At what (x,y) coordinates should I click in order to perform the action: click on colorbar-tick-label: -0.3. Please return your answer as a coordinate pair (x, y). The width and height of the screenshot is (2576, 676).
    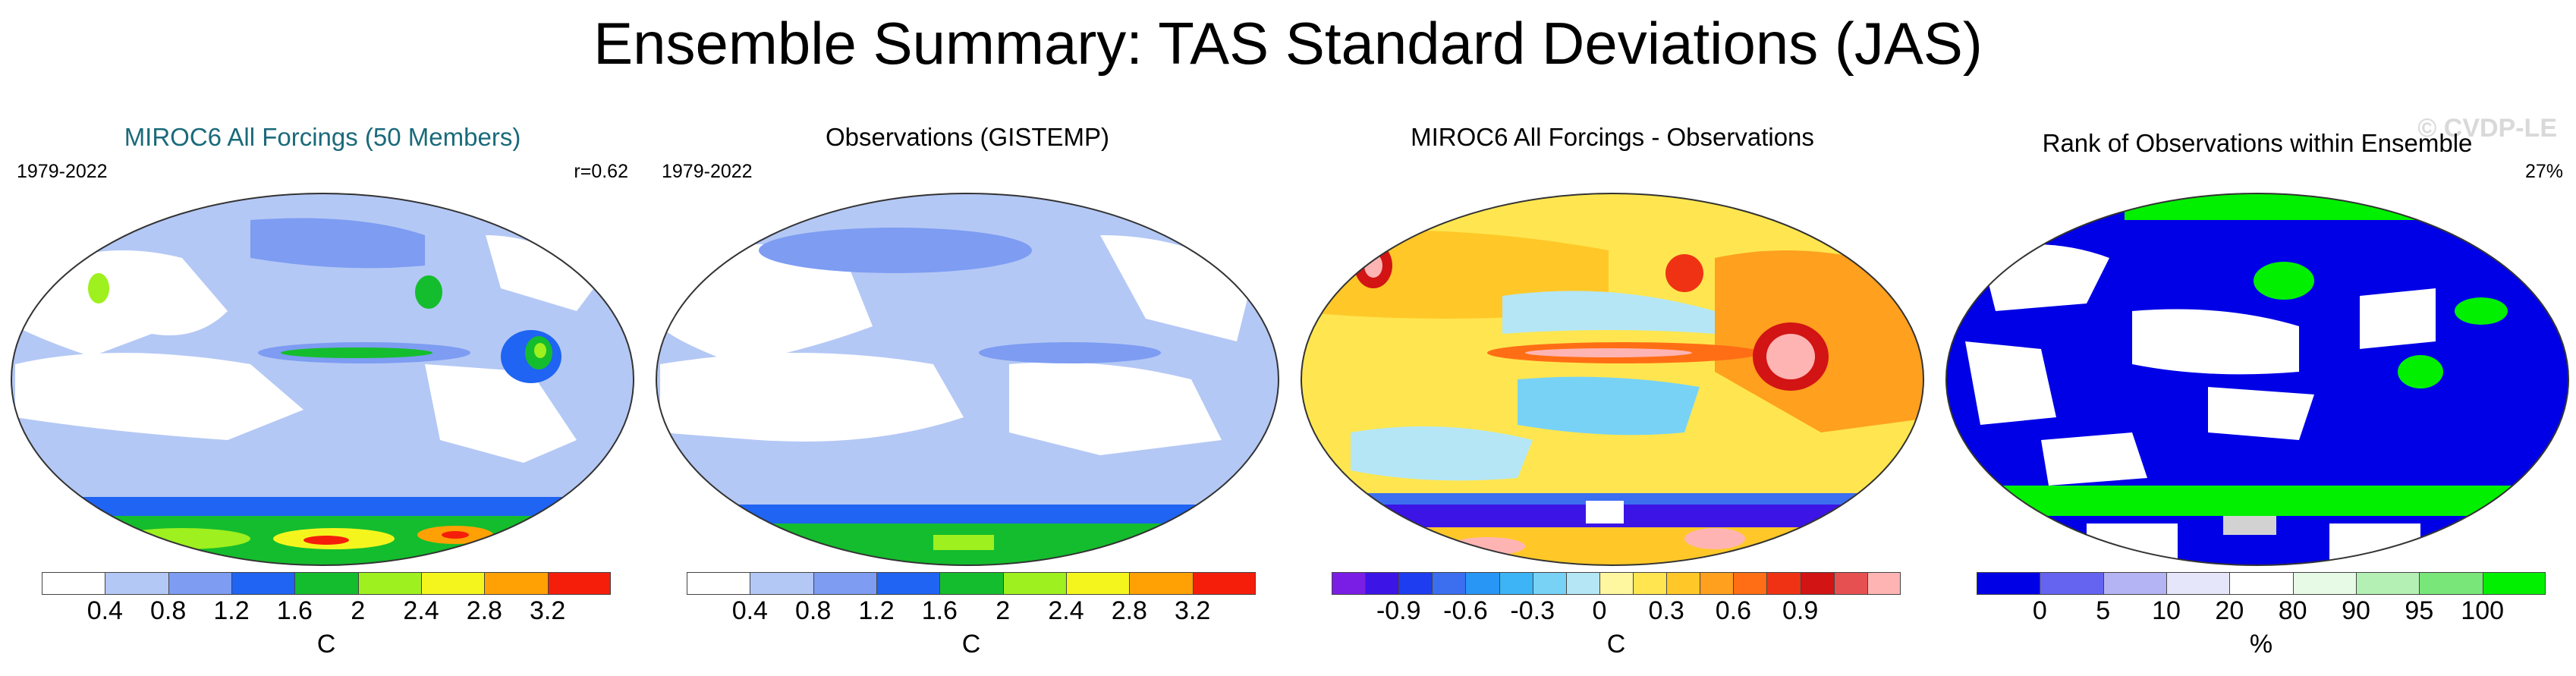
    Looking at the image, I should click on (1532, 610).